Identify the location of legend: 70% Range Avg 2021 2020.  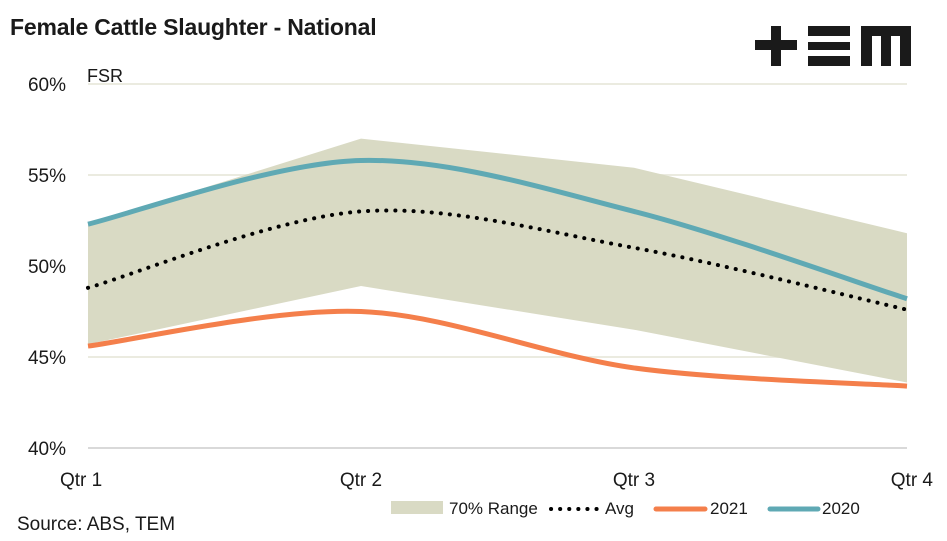
(625, 508).